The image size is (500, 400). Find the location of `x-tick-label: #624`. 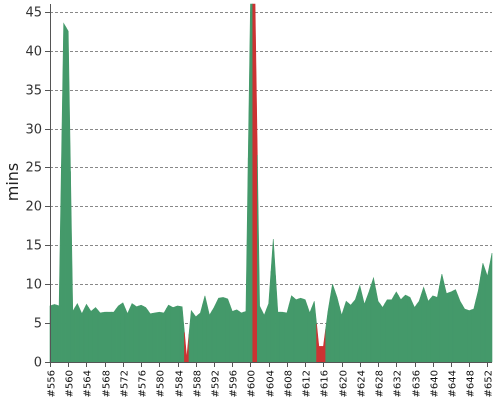

x-tick-label: #624 is located at coordinates (362, 383).